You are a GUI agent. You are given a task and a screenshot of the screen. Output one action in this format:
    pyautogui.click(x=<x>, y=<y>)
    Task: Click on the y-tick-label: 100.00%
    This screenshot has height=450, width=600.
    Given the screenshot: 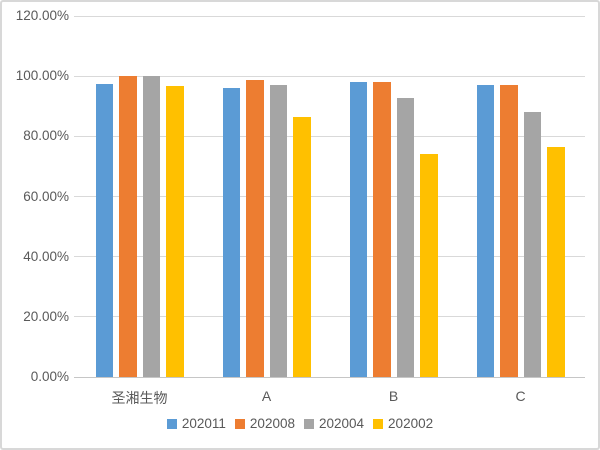 What is the action you would take?
    pyautogui.click(x=42, y=76)
    